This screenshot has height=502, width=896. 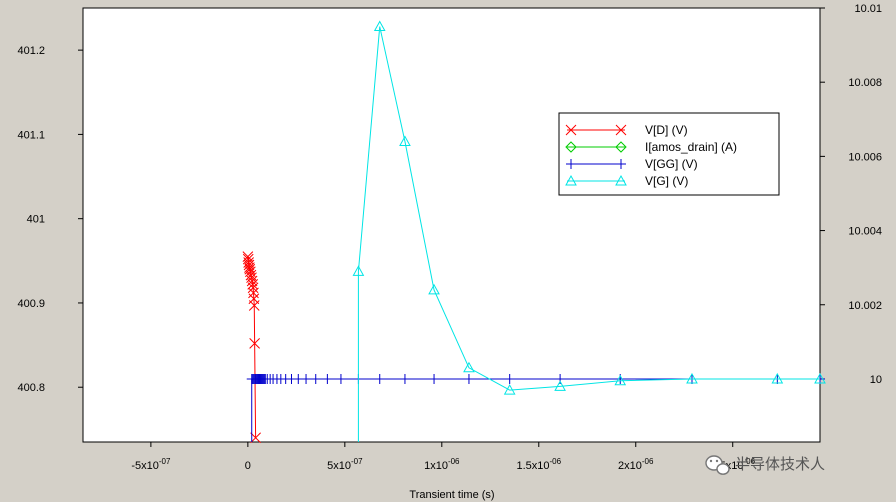 I want to click on x-tick-label: -5x10-07, so click(x=151, y=464).